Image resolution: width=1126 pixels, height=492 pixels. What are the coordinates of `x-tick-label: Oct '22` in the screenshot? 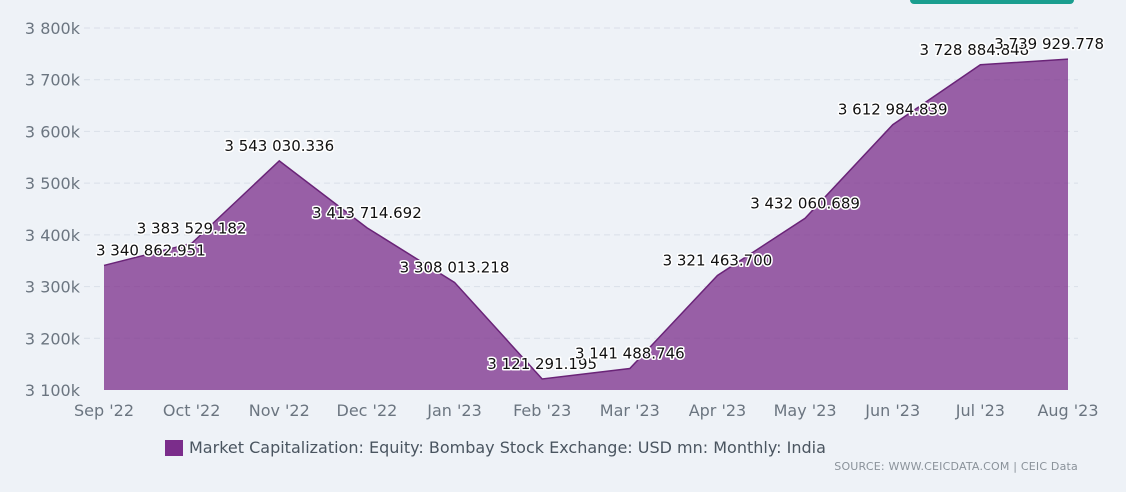 It's located at (192, 410).